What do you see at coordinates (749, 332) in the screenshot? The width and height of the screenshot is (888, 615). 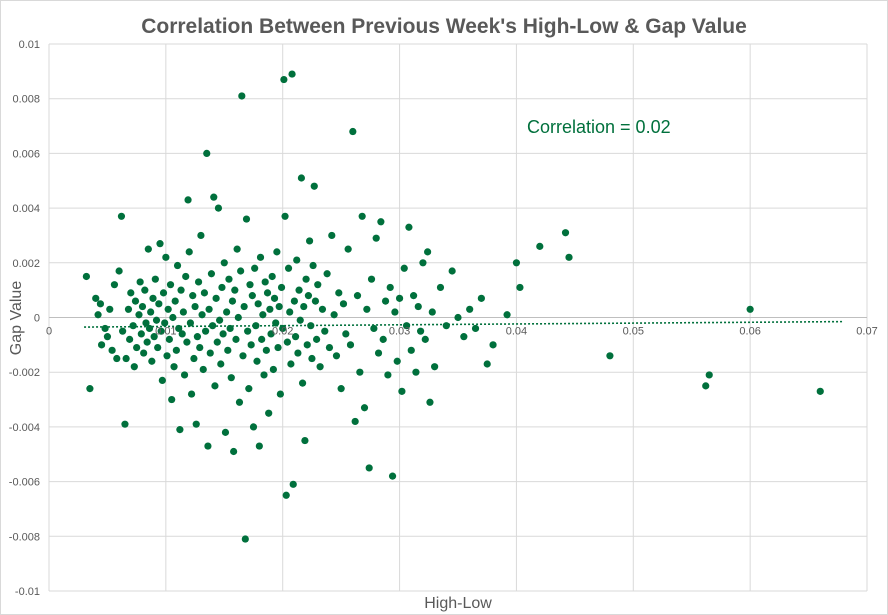 I see `x-tick-label: 0.06` at bounding box center [749, 332].